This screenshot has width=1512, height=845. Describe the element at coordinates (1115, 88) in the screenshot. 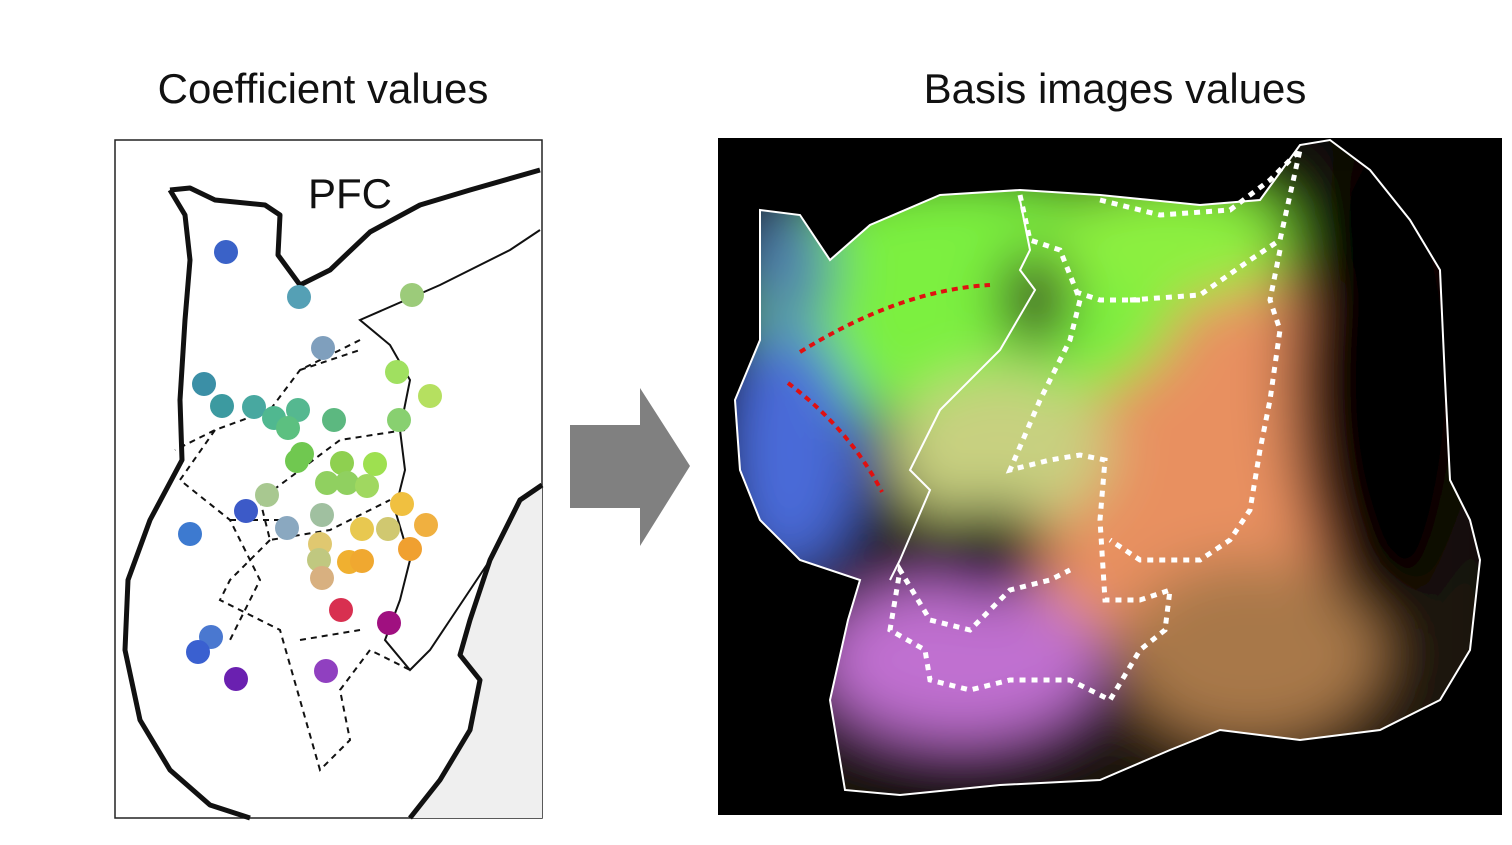

I see `right-title: Basis images values` at that location.